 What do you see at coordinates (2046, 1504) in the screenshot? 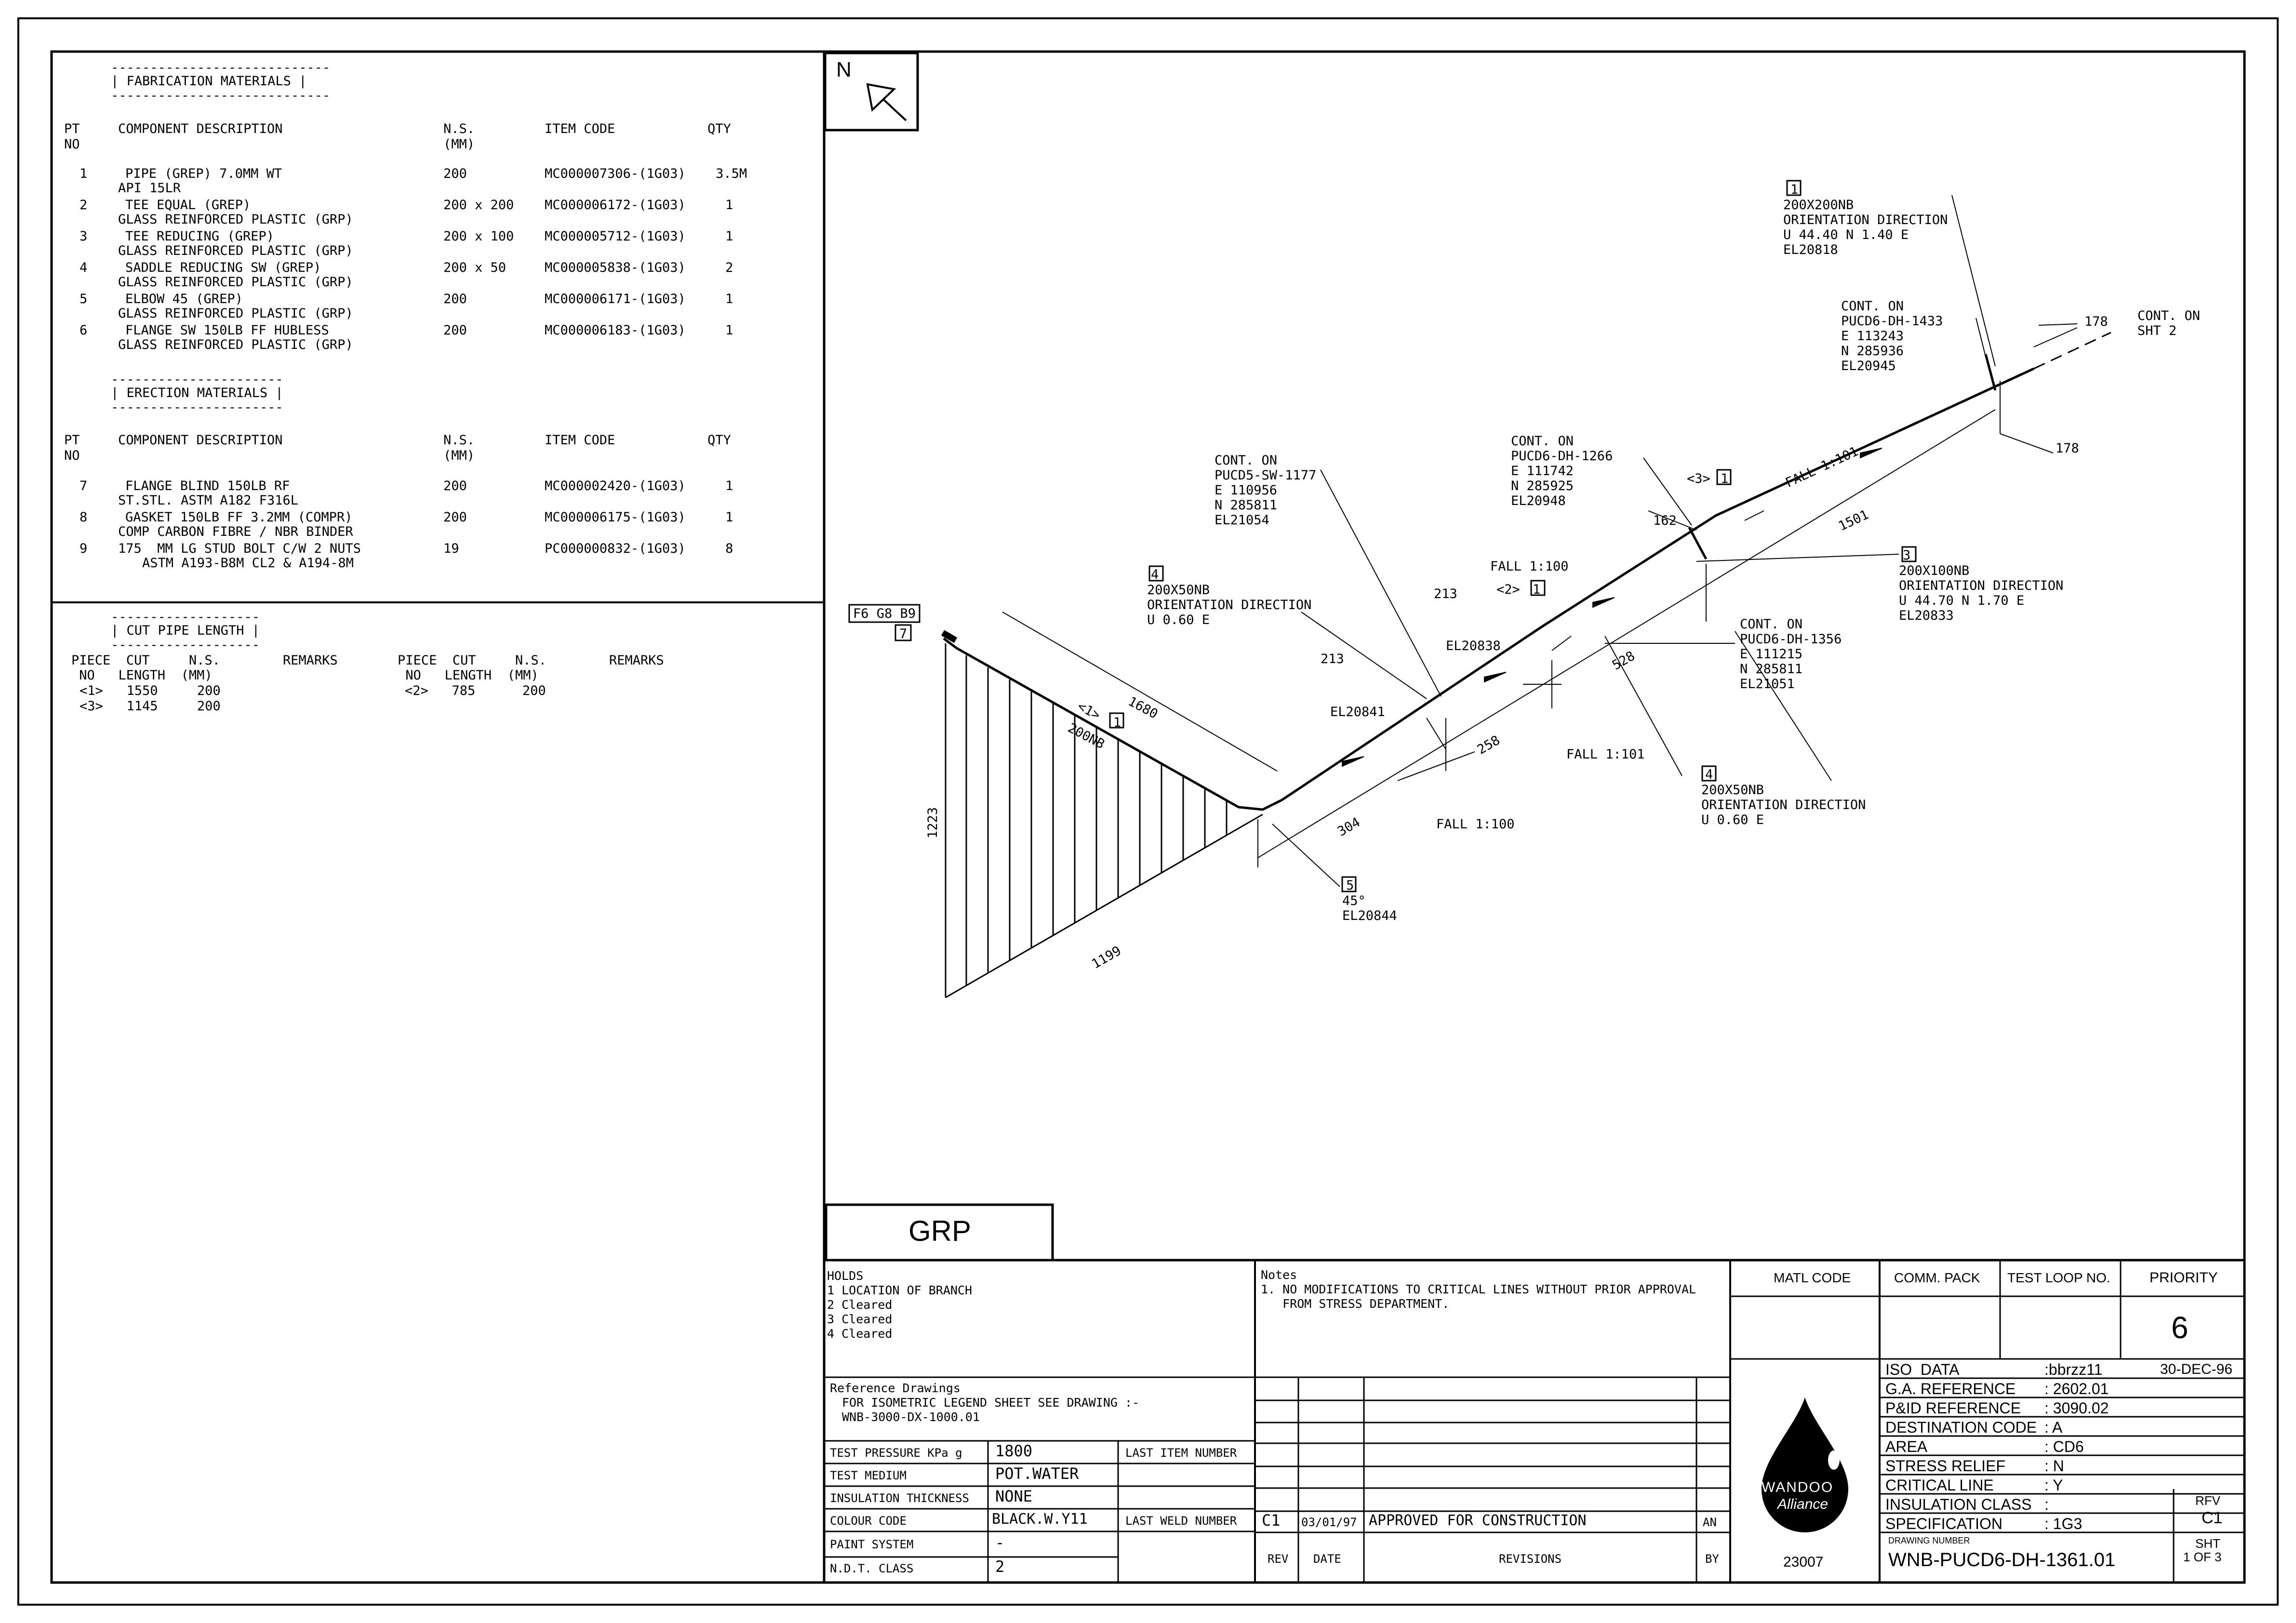
I see `iso-data-value: :` at bounding box center [2046, 1504].